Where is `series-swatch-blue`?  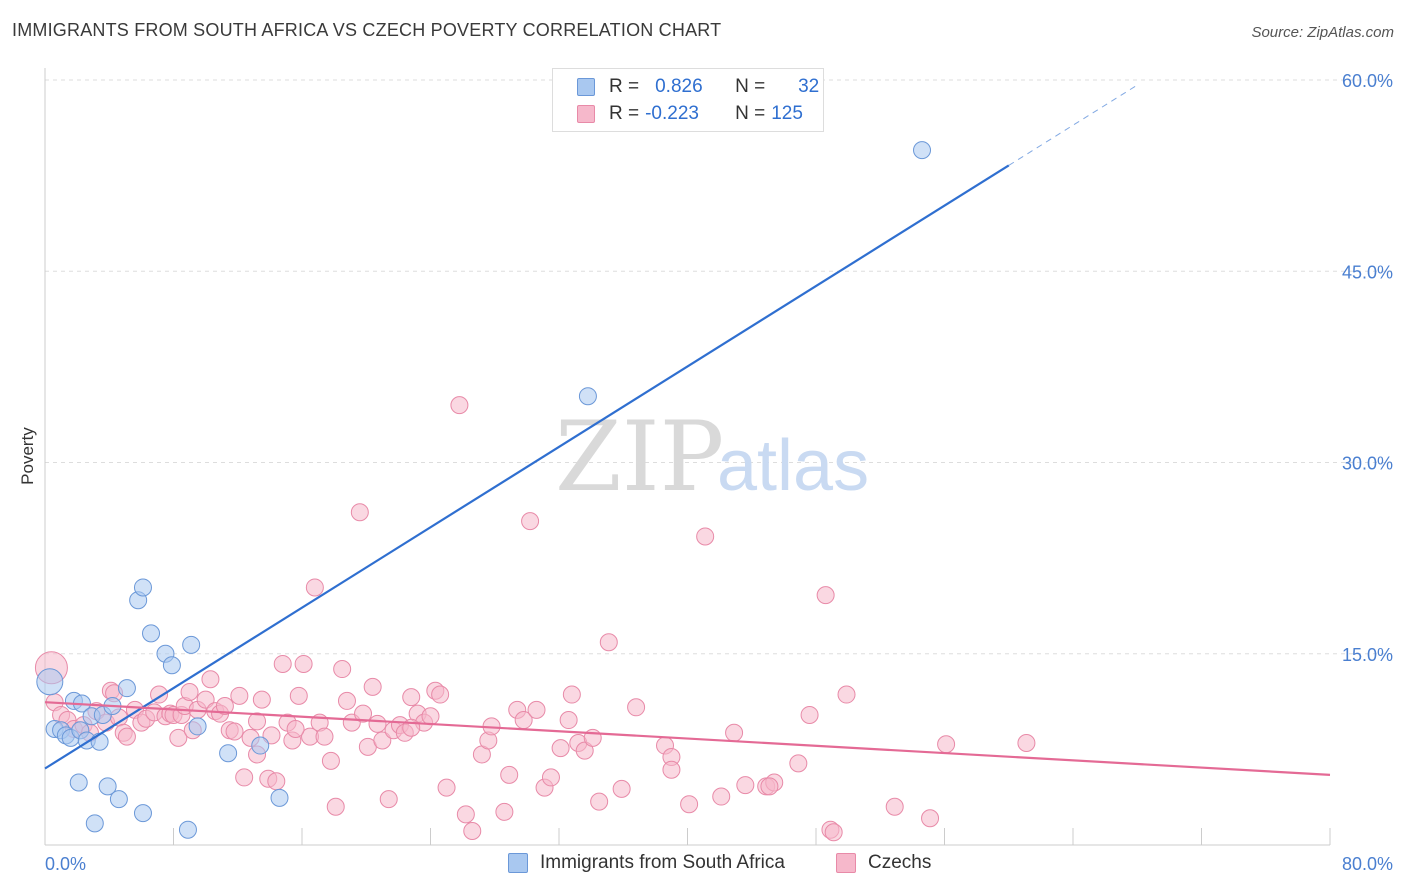 series-swatch-blue is located at coordinates (518, 863).